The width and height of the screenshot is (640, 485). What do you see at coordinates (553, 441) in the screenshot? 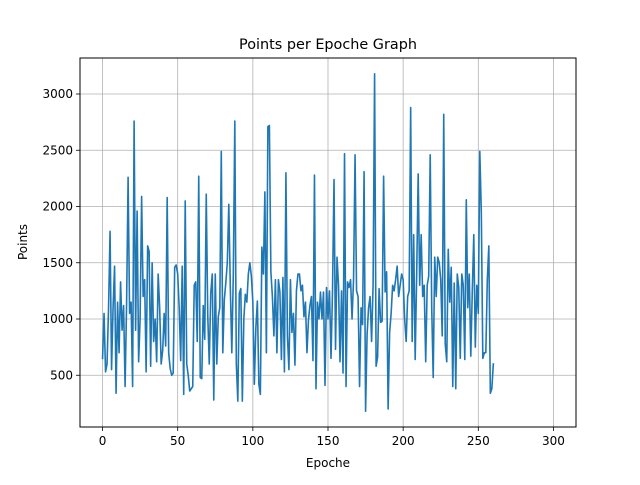
I see `x-tick-label: 300` at bounding box center [553, 441].